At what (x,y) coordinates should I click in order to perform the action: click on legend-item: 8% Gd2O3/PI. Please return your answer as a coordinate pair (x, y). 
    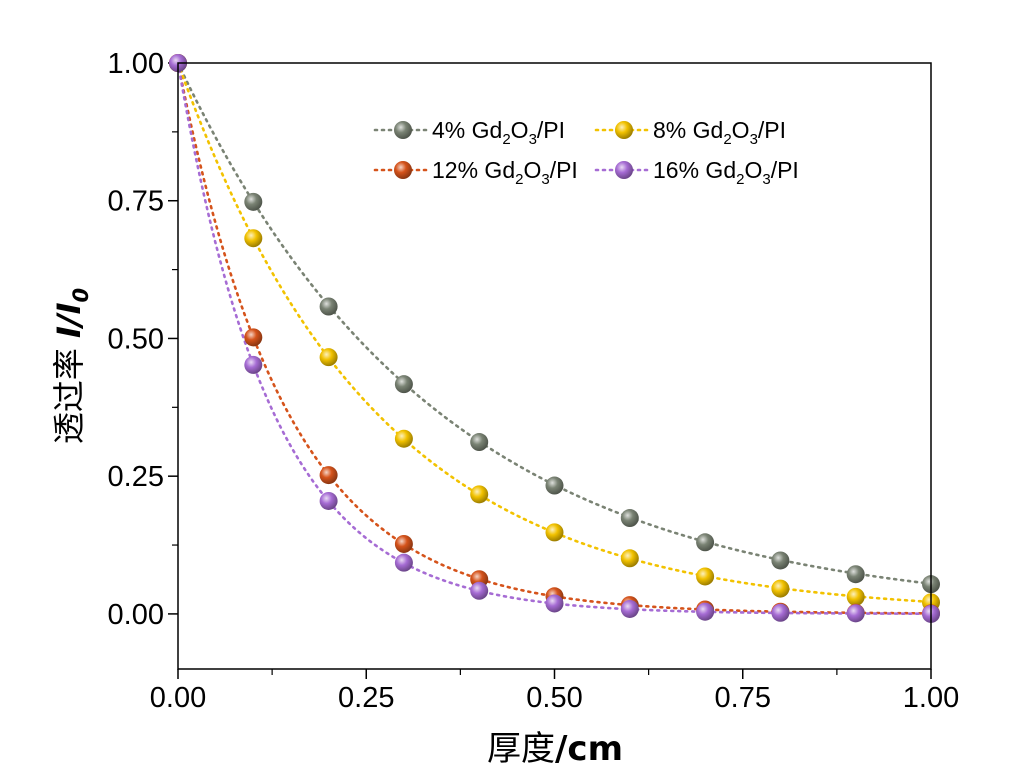
    Looking at the image, I should click on (690, 132).